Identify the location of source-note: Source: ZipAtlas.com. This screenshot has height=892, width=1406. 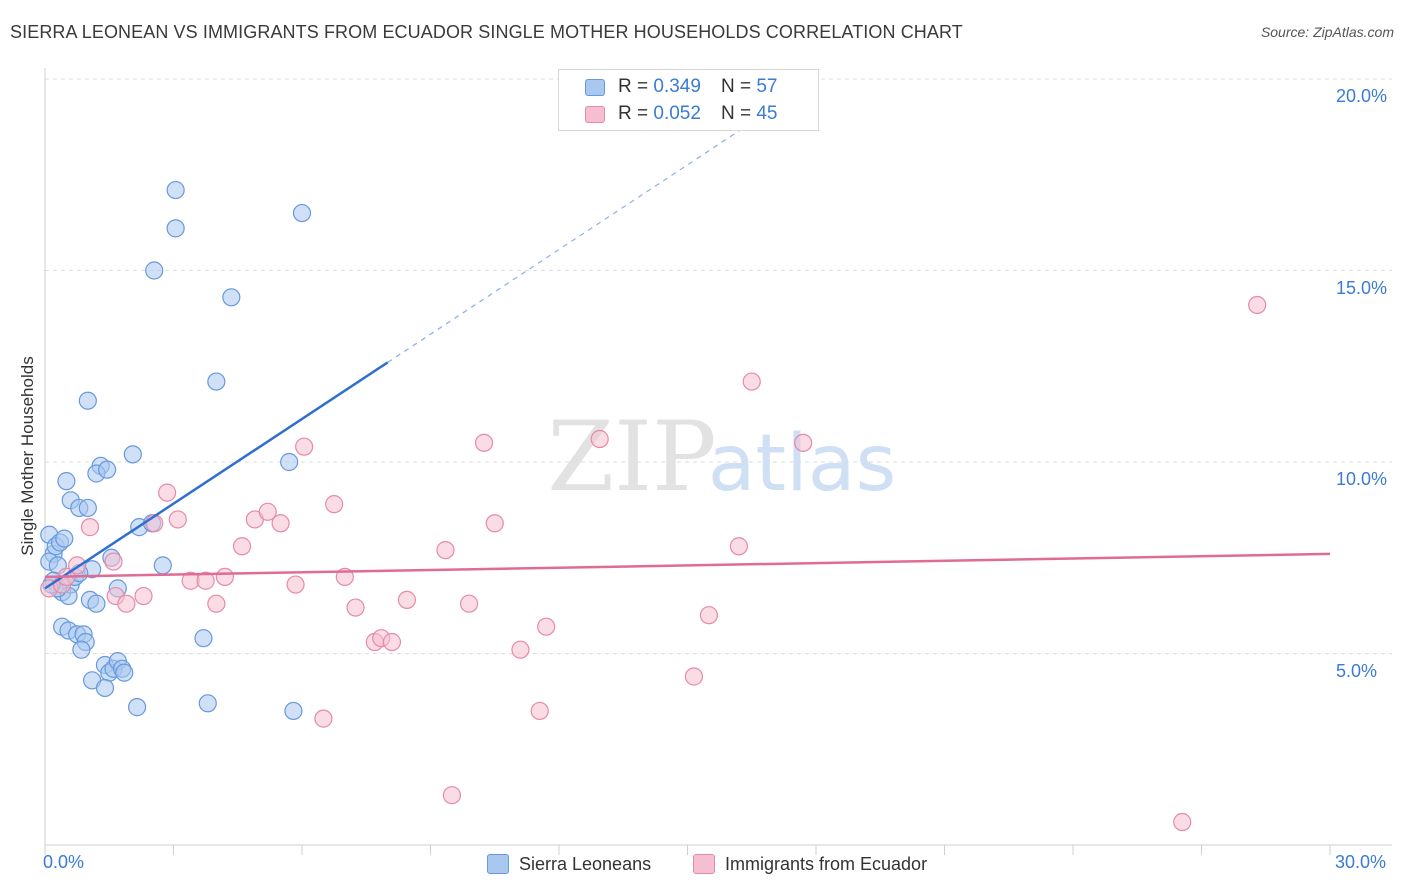
(1327, 32).